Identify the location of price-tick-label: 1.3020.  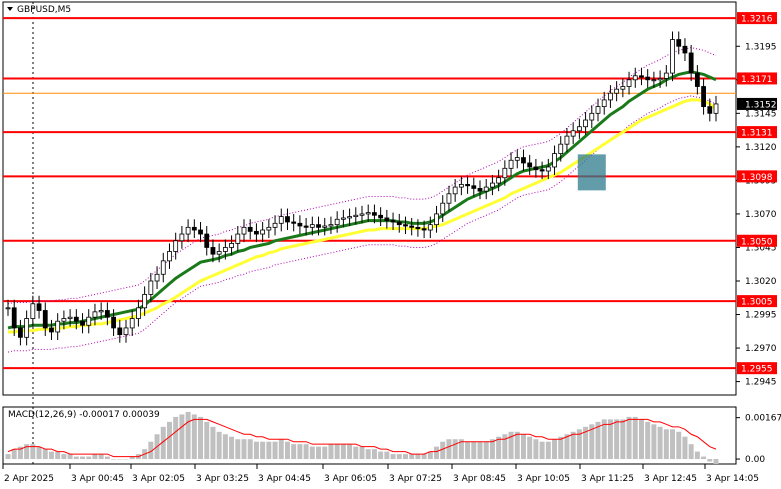
(761, 282).